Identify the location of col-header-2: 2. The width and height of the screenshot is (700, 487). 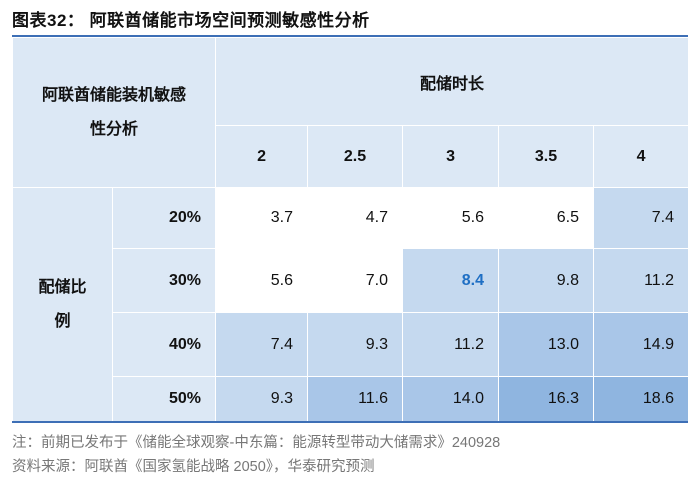
(262, 156).